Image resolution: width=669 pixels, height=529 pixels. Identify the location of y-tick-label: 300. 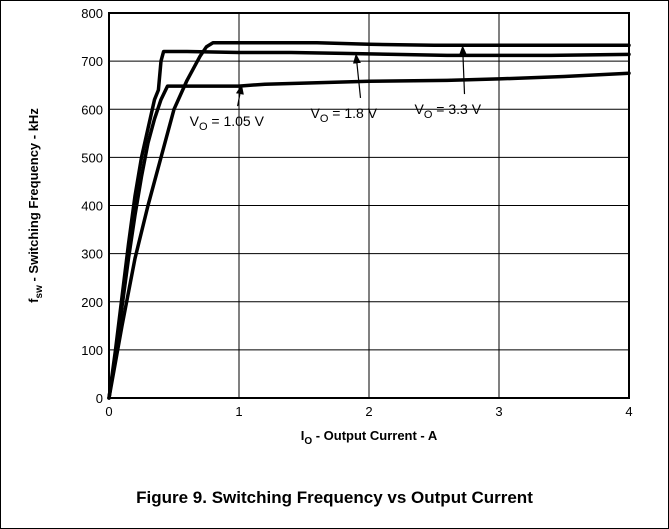
(92, 254).